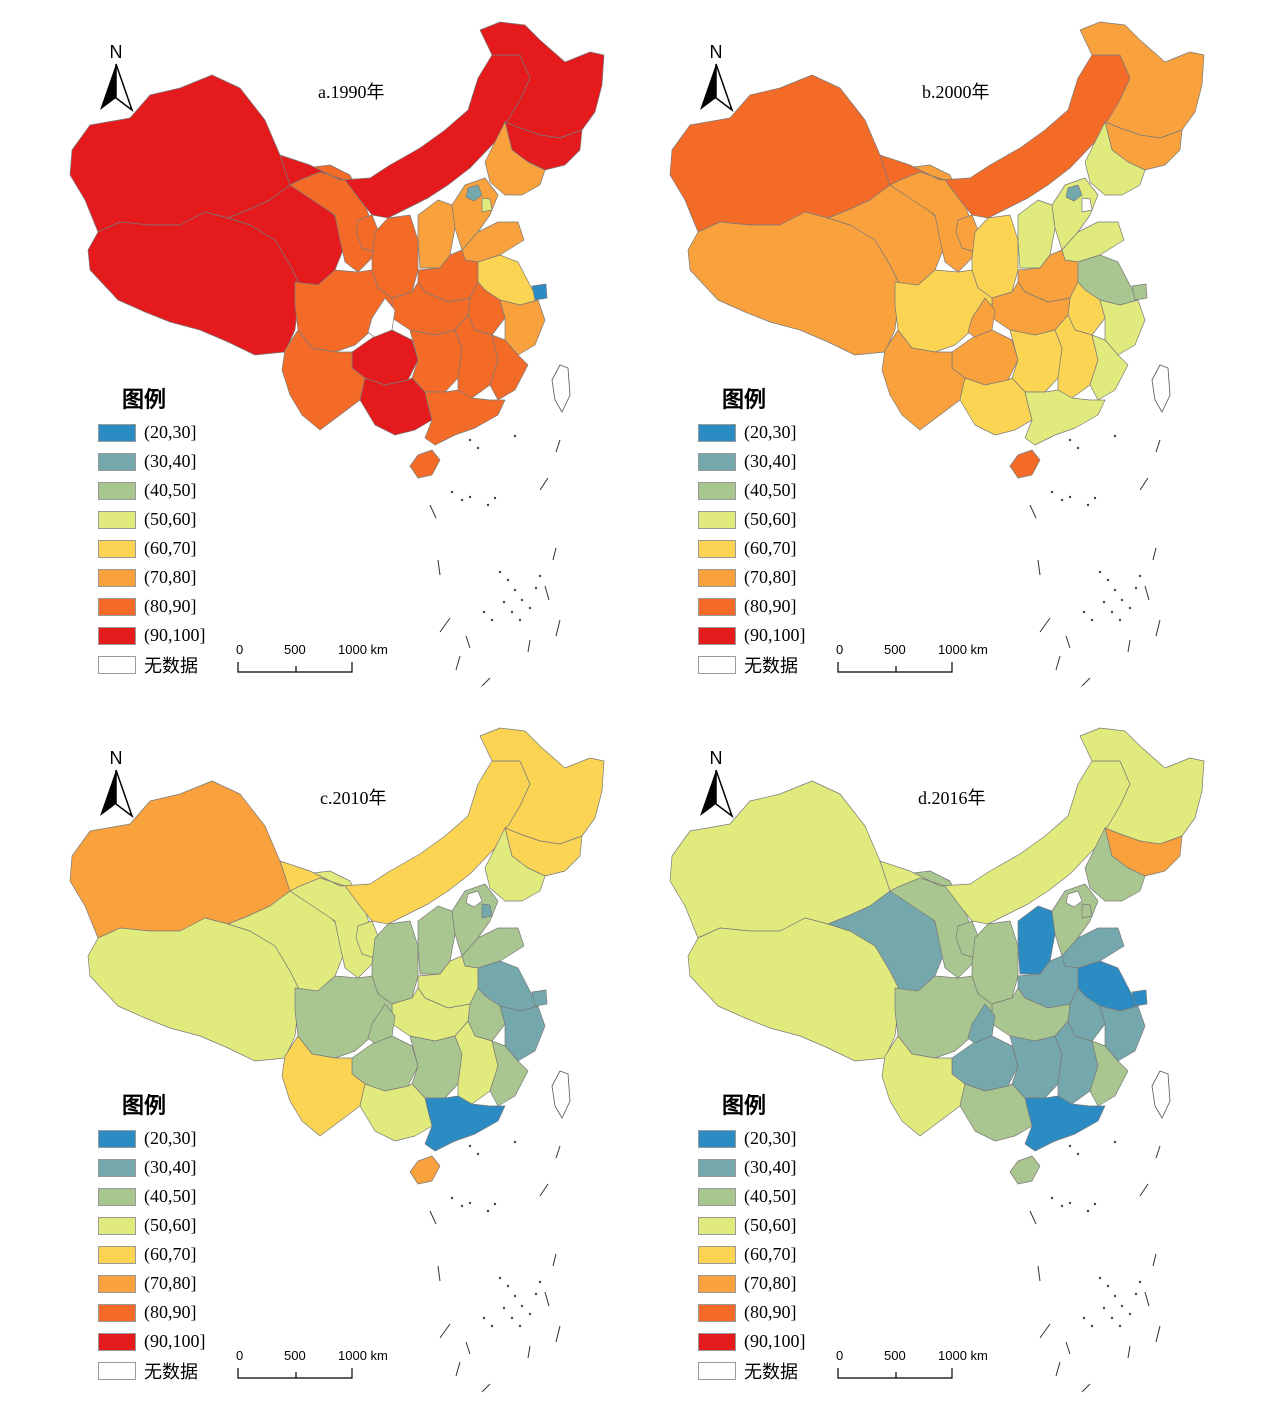 This screenshot has width=1271, height=1414. I want to click on panel-title: a.1990年, so click(351, 92).